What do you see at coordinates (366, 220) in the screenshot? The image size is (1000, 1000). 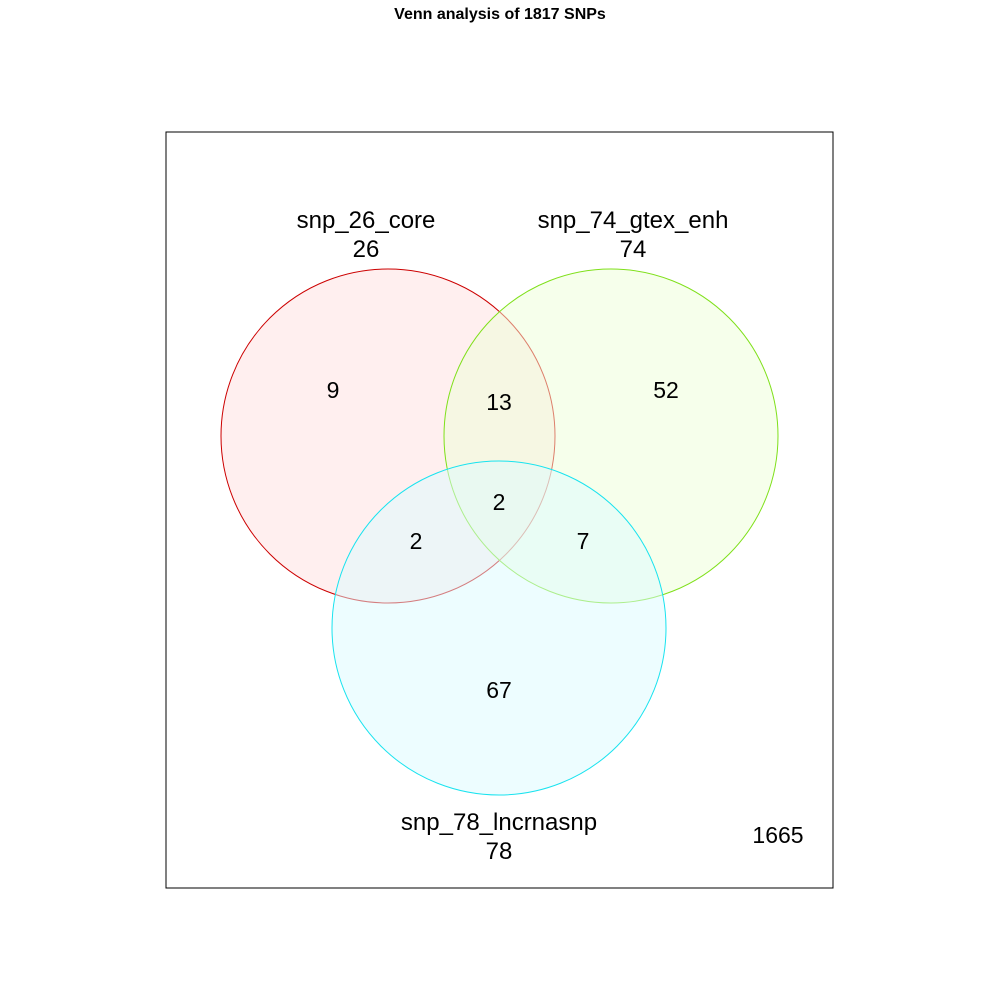 I see `set-label-core: snp_26_core` at bounding box center [366, 220].